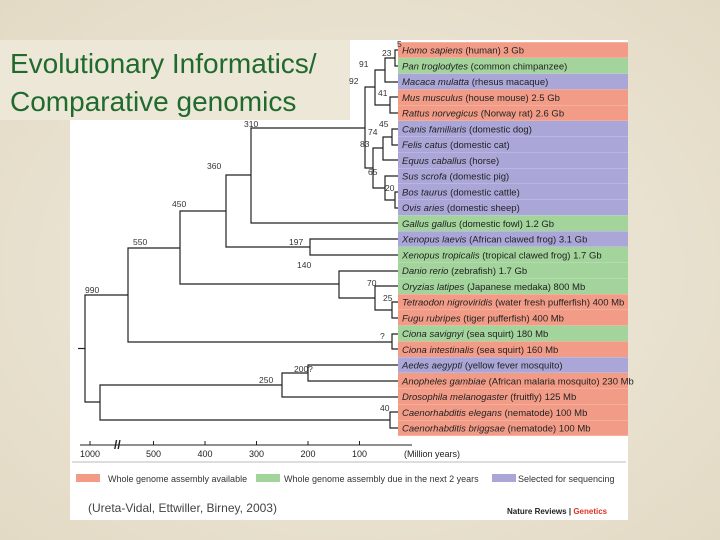 Image resolution: width=720 pixels, height=540 pixels. I want to click on species-label: Oryzias latipes (Japanese medaka) 800 Mb, so click(493, 287).